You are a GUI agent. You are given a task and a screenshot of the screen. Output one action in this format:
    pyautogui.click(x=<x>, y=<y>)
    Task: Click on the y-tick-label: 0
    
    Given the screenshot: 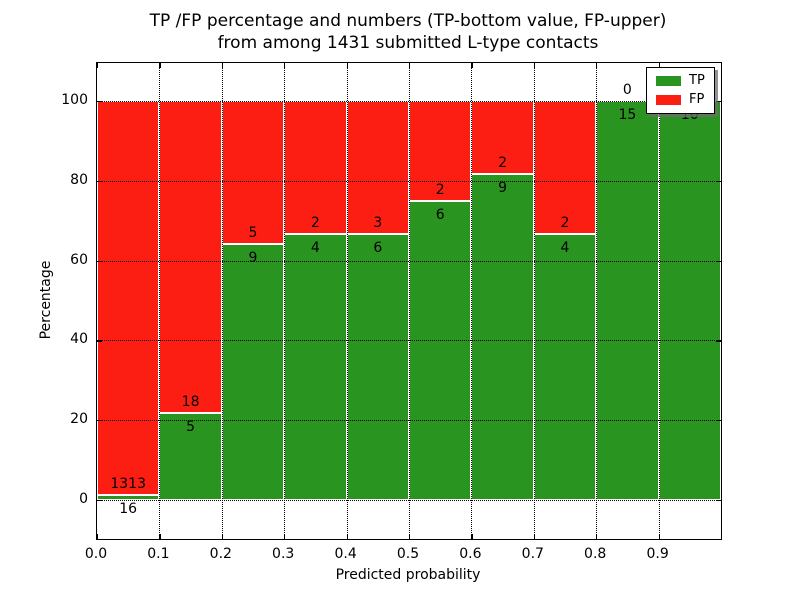 What is the action you would take?
    pyautogui.click(x=83, y=499)
    